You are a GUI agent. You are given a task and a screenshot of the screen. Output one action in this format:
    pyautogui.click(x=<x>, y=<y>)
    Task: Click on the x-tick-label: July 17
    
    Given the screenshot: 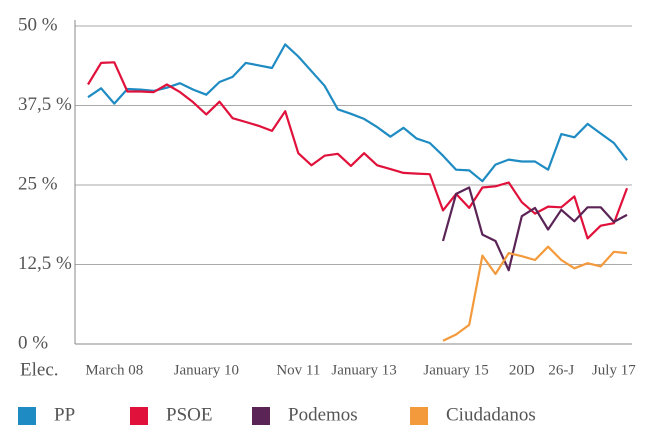 What is the action you would take?
    pyautogui.click(x=614, y=370)
    